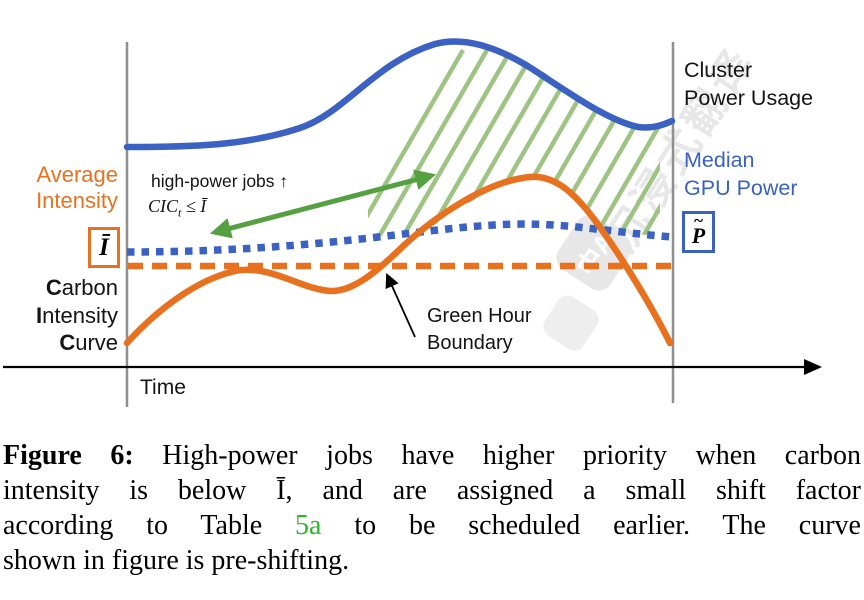 The image size is (864, 600). I want to click on cluster-power-usage-curve, so click(399, 94).